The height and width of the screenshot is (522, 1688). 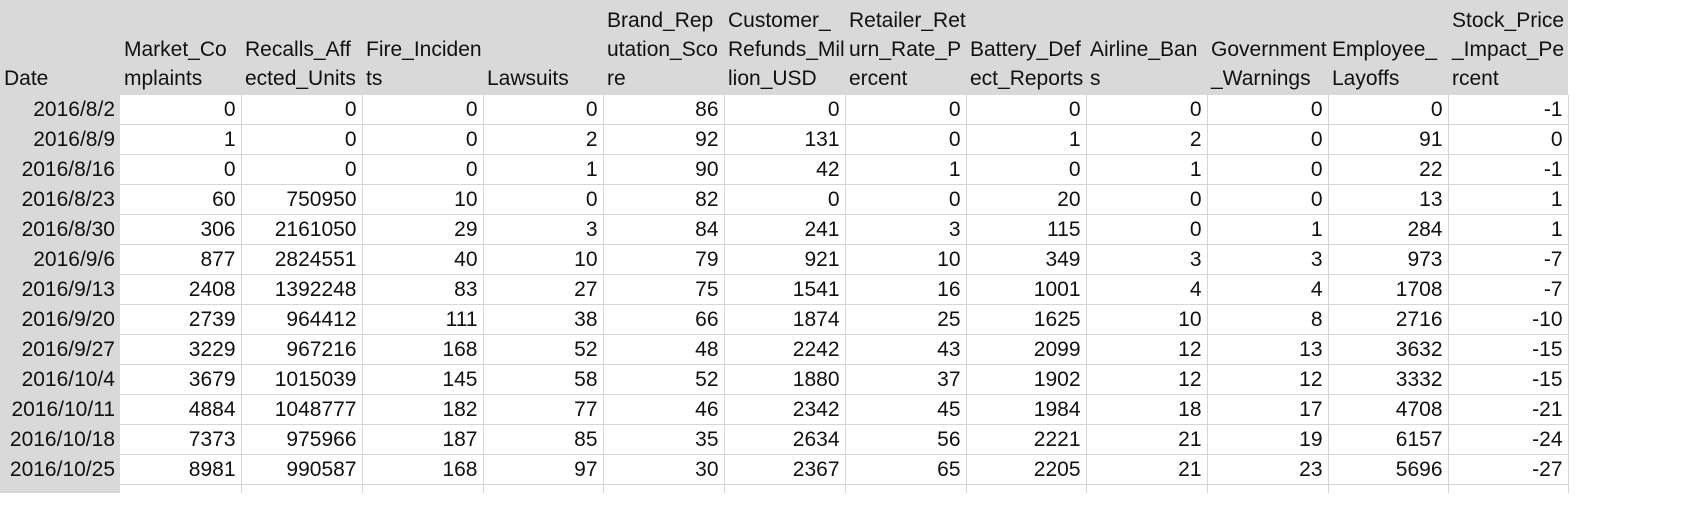 I want to click on table-cell: 25, so click(x=906, y=319).